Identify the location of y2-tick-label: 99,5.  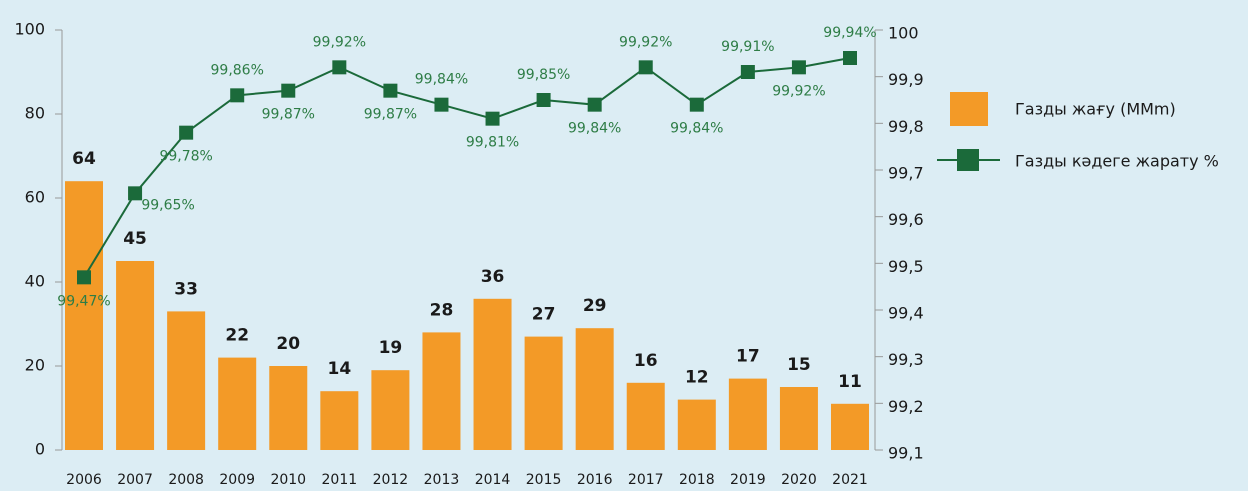
(906, 266).